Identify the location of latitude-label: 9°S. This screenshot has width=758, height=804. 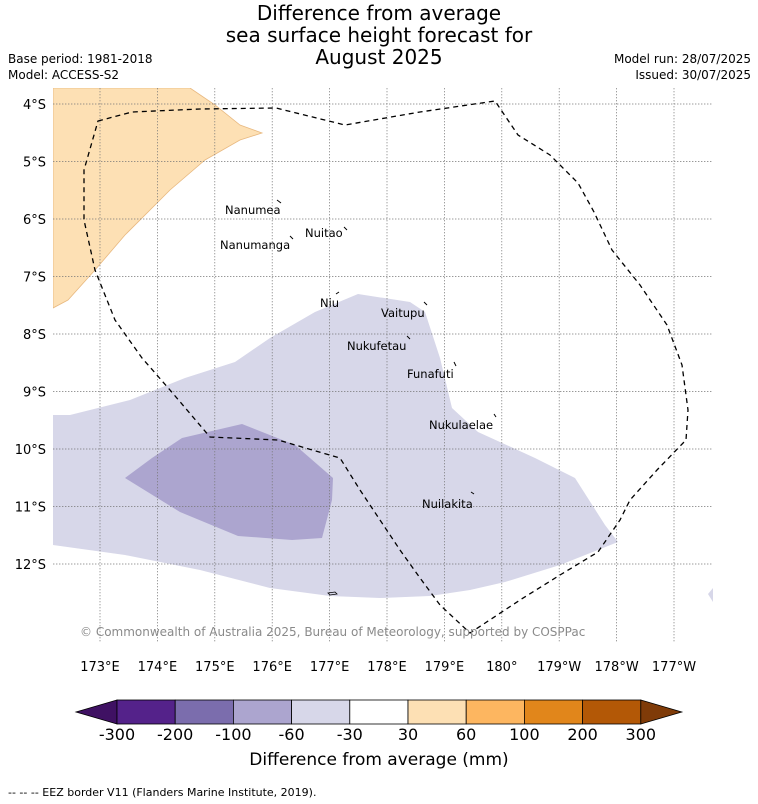
(34, 393).